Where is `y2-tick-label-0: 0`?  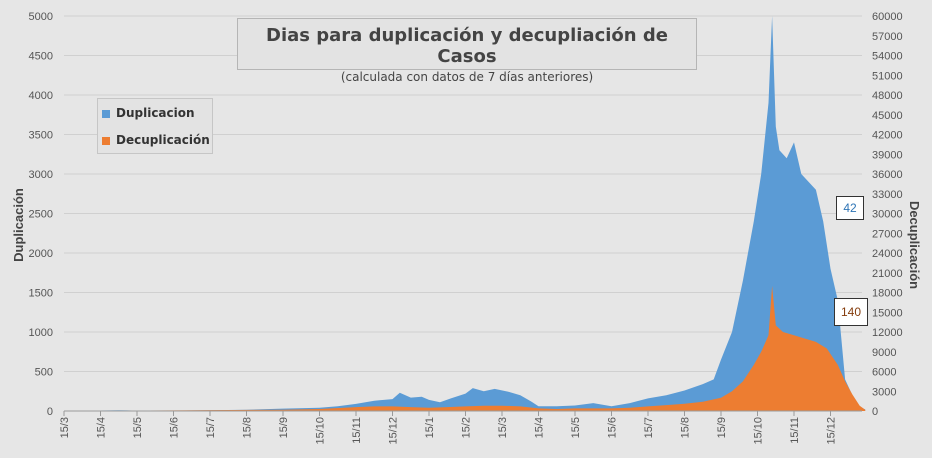
y2-tick-label-0: 0 is located at coordinates (875, 412).